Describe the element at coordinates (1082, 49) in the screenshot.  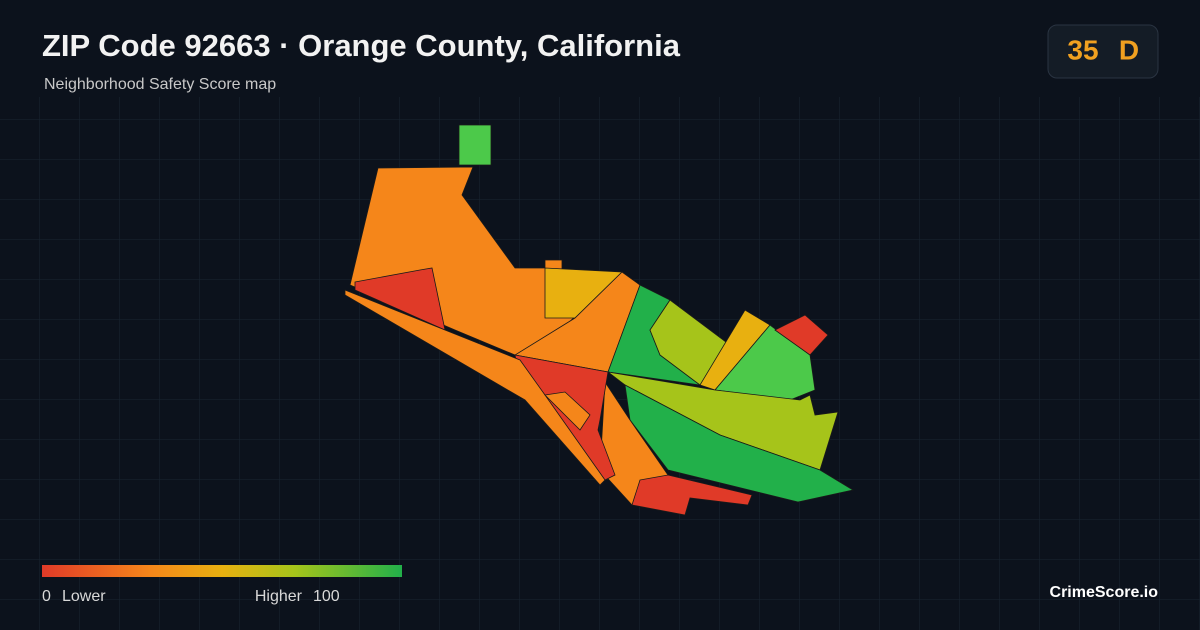
I see `score: 35` at that location.